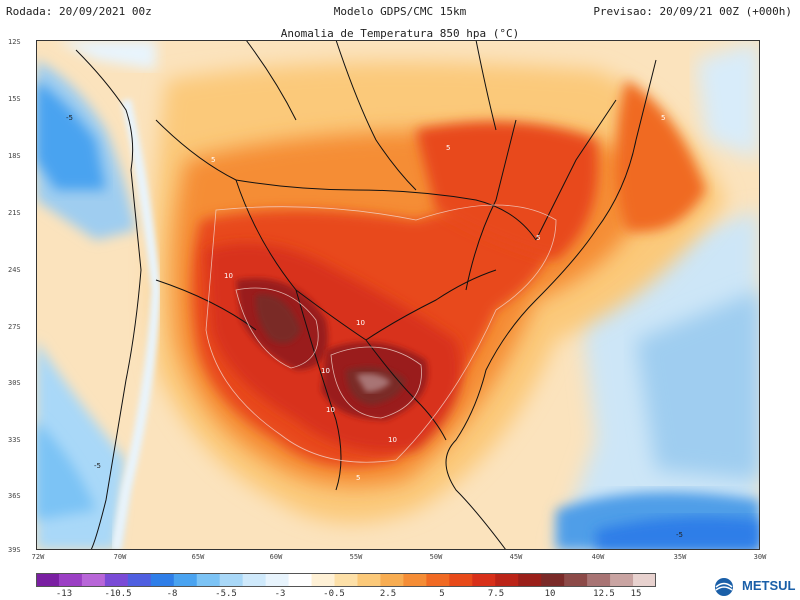  Describe the element at coordinates (400, 33) in the screenshot. I see `map-title: Anomalia de Temperatura 850 hpa (°C)` at that location.